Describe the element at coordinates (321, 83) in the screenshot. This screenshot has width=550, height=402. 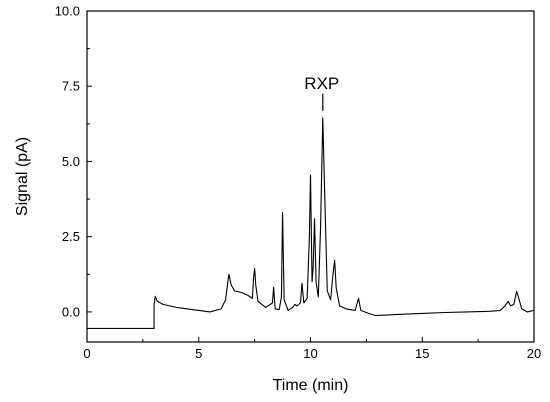
I see `annotation-label: RXP` at that location.